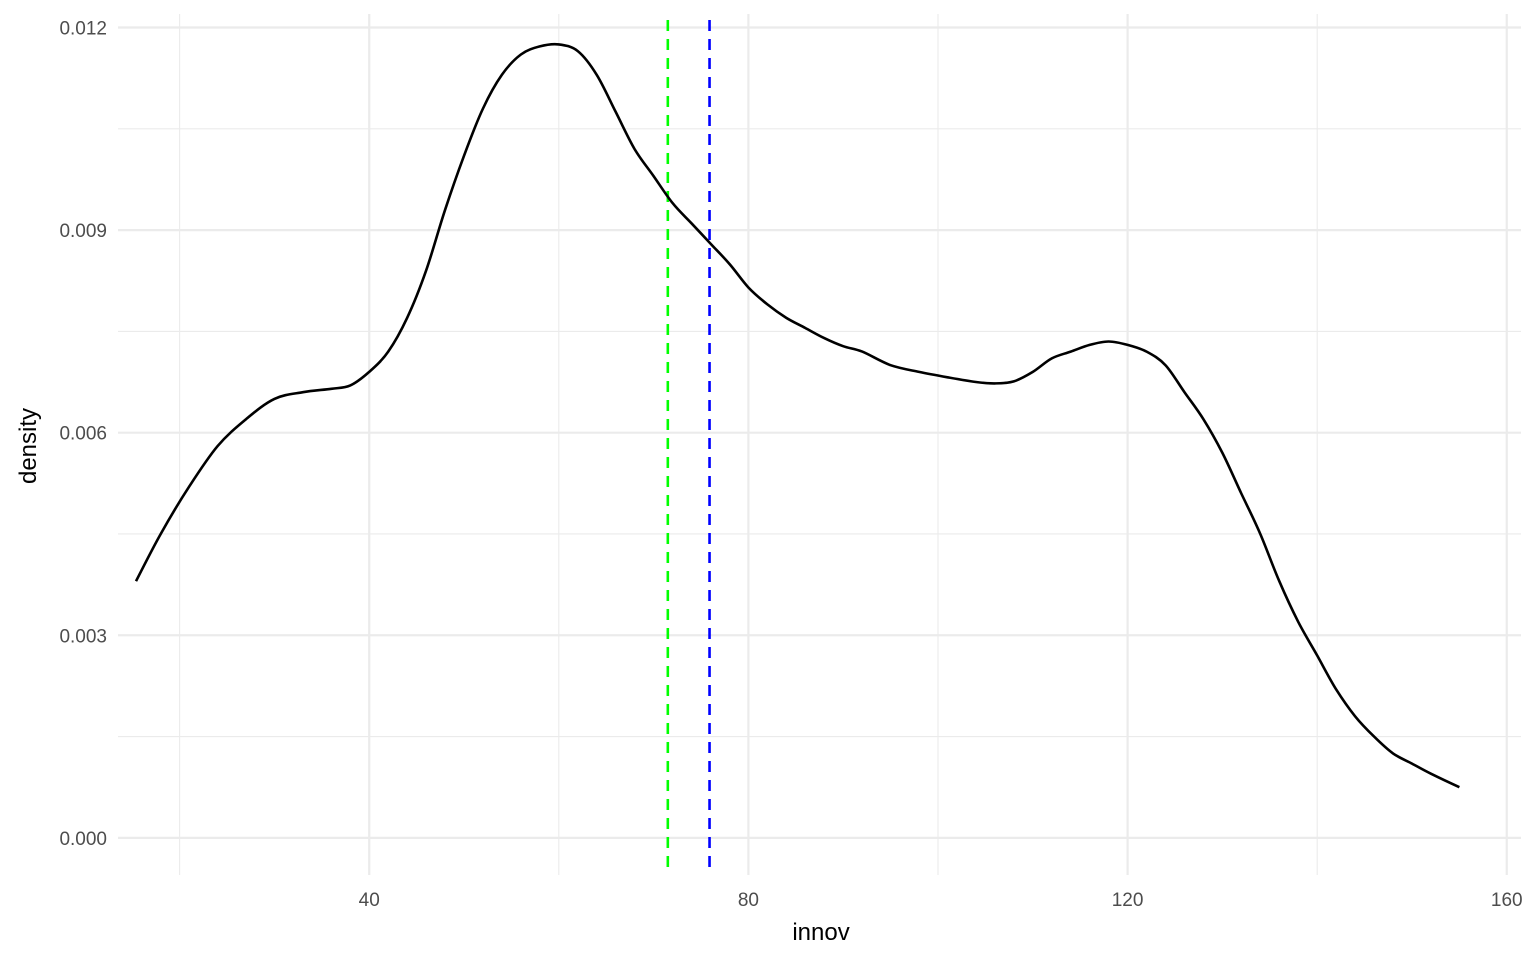 The image size is (1536, 960). Describe the element at coordinates (83, 231) in the screenshot. I see `y-tick-label-3: 0.009` at that location.